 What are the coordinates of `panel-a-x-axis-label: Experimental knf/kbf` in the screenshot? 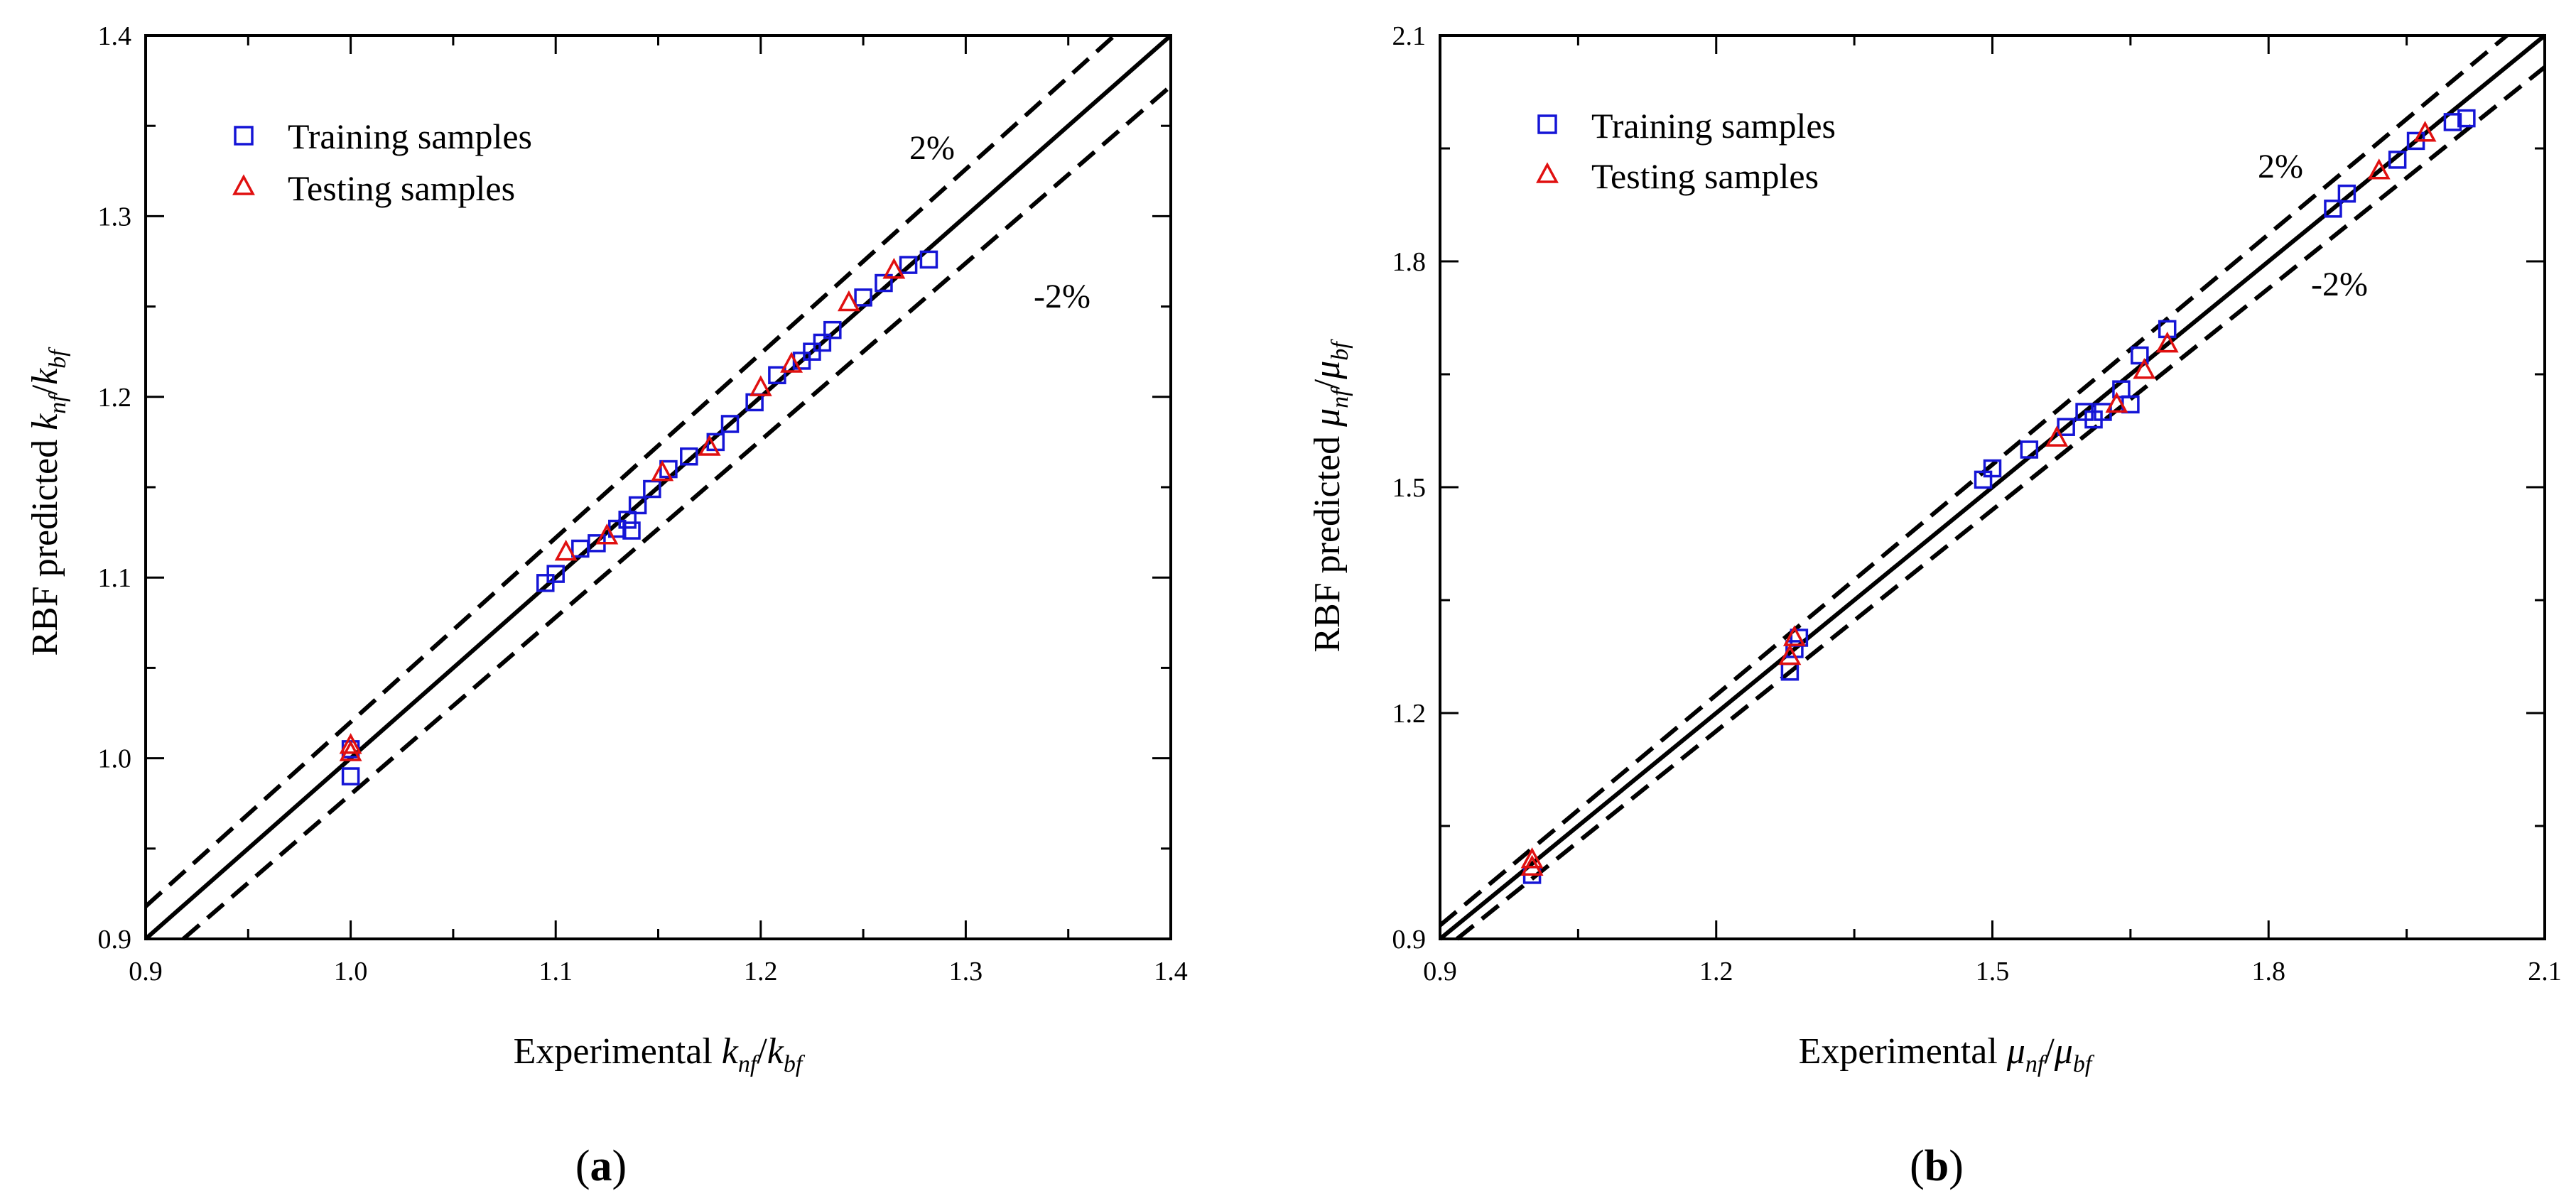 It's located at (660, 1054).